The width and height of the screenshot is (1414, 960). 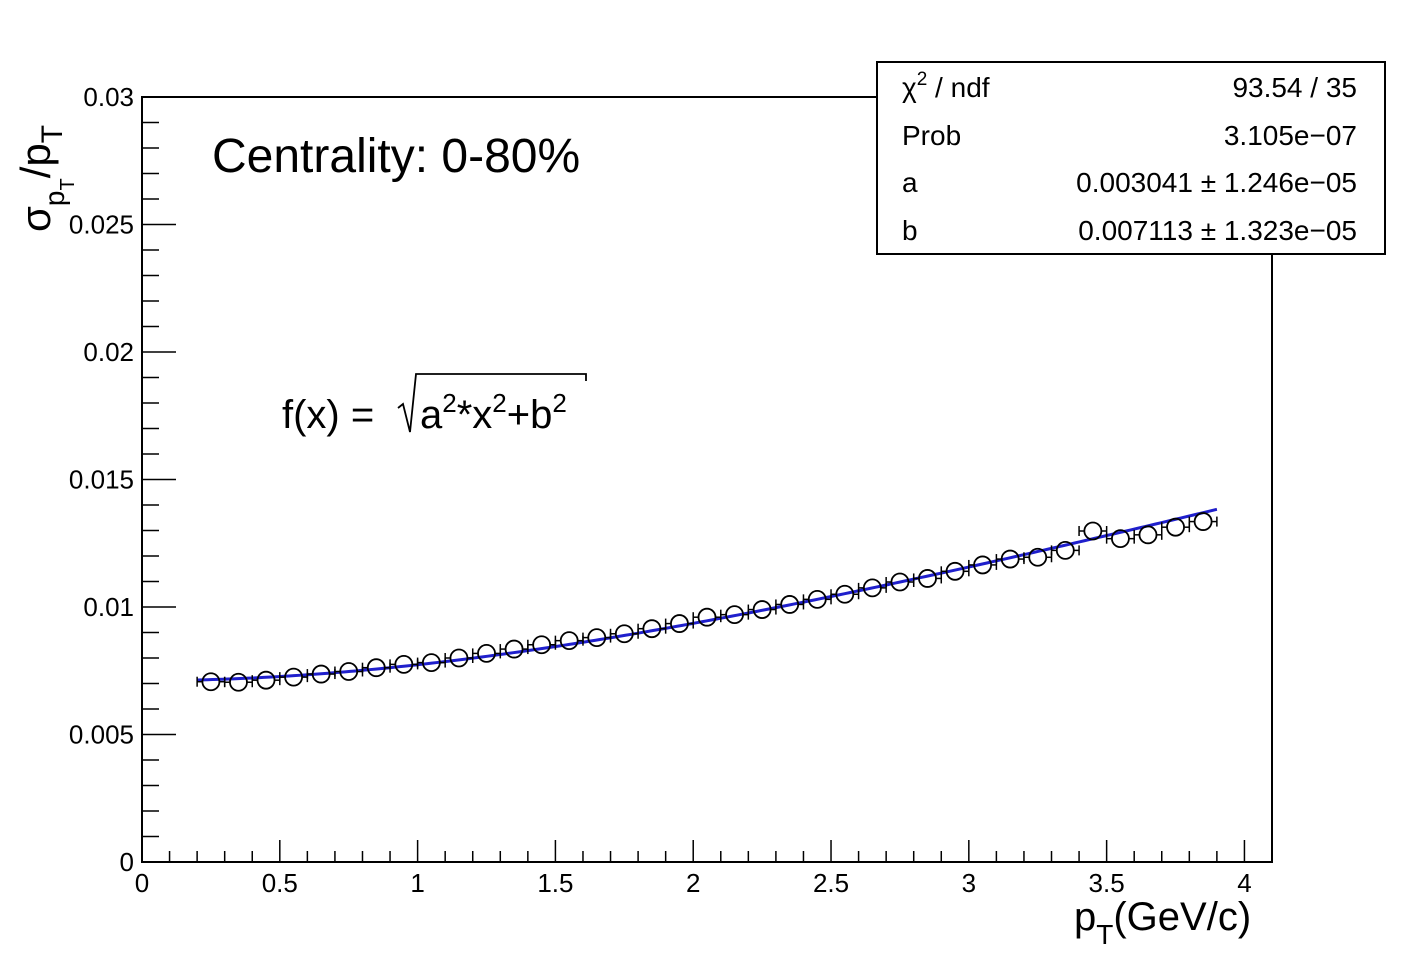 I want to click on stats-box-frame, so click(x=1131, y=158).